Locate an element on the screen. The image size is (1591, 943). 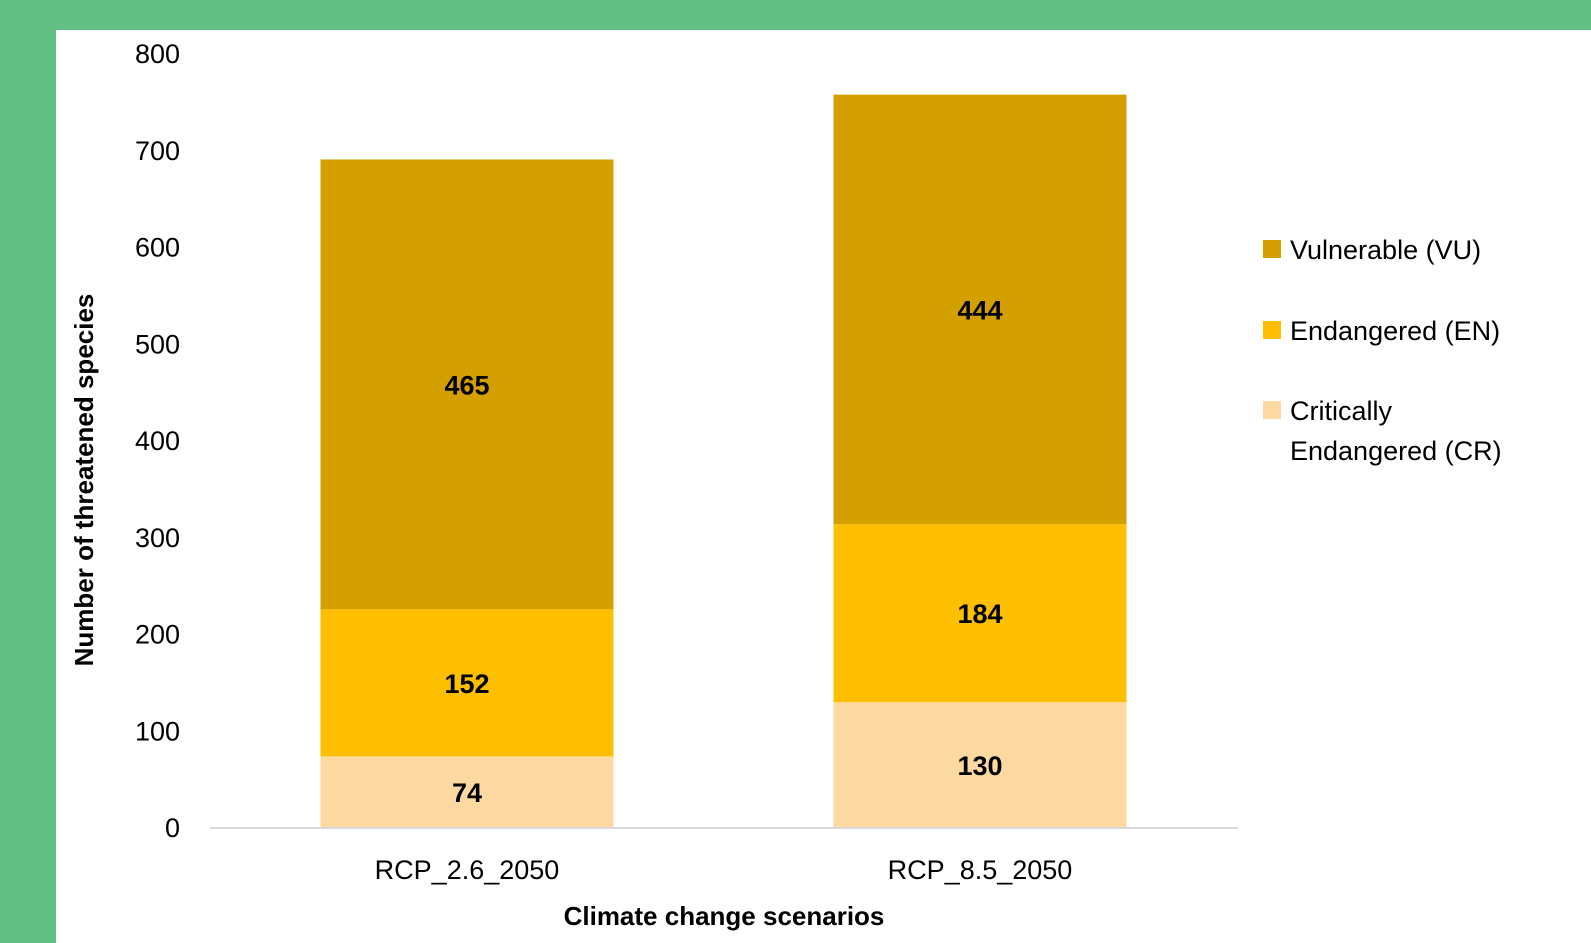
data-label-rcp-8-5-2050-endangered-en: 184 is located at coordinates (979, 614).